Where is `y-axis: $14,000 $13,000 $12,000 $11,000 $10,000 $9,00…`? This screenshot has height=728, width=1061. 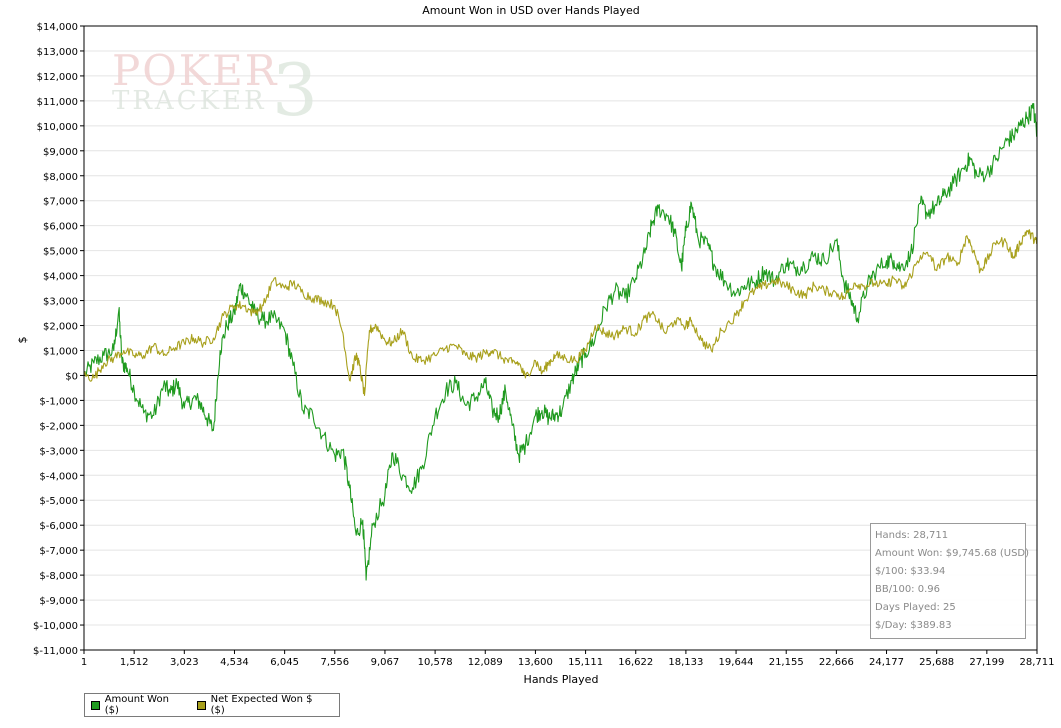 y-axis: $14,000 $13,000 $12,000 $11,000 $10,000 $9,00… is located at coordinates (58, 339).